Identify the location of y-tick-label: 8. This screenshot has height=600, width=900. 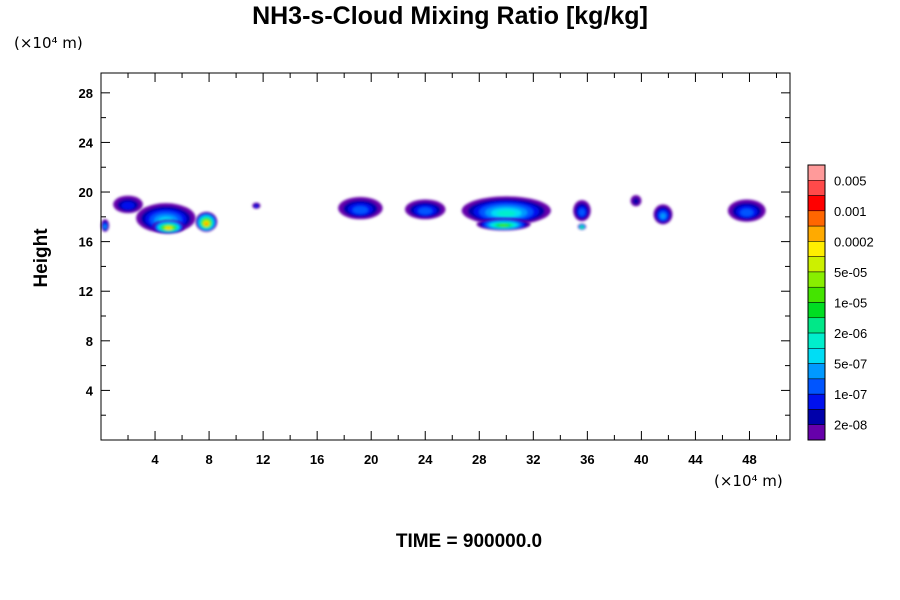
(89, 341).